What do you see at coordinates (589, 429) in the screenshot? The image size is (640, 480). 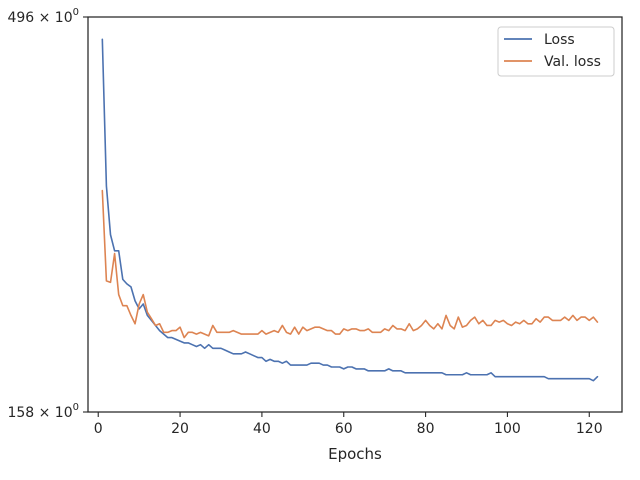 I see `x-tick-label: 120` at bounding box center [589, 429].